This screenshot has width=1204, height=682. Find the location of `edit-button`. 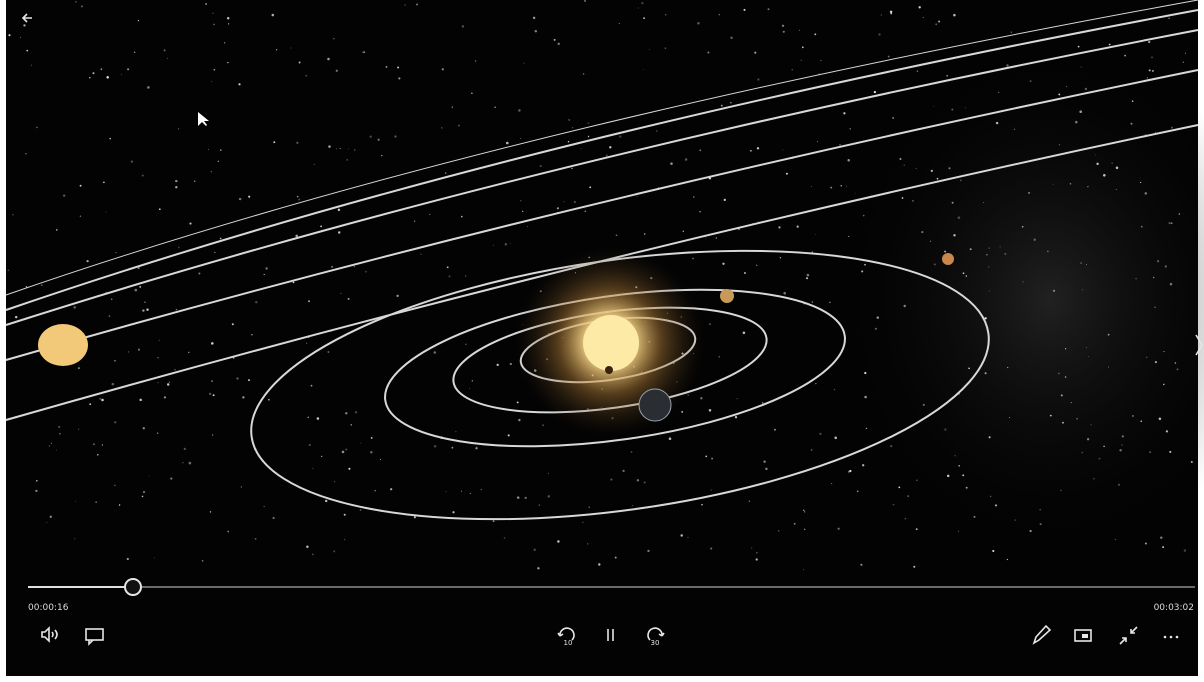

edit-button is located at coordinates (1042, 634).